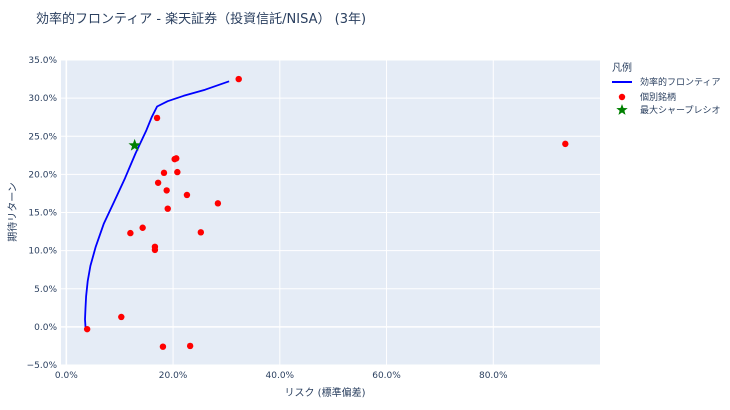  What do you see at coordinates (12, 212) in the screenshot?
I see `y-axis-title: 期待リターン` at bounding box center [12, 212].